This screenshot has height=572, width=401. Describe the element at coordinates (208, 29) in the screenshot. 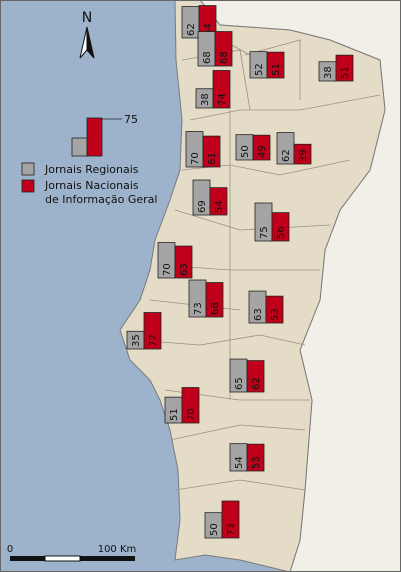

I see `bar-label-nacionais: 64` at that location.